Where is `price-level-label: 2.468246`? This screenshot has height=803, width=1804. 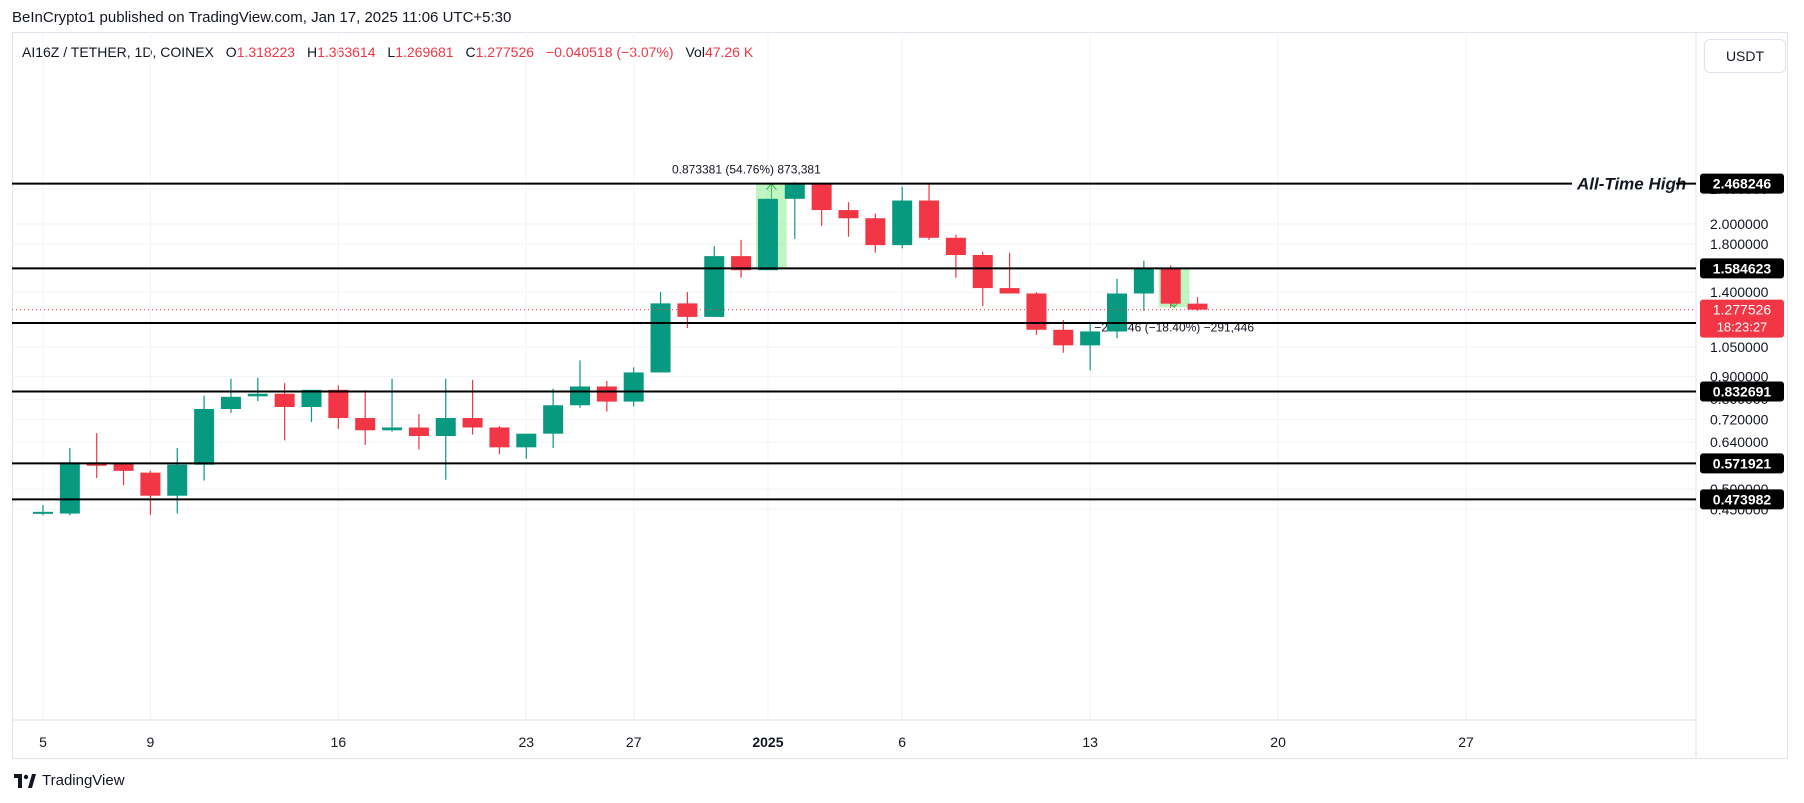
price-level-label: 2.468246 is located at coordinates (1742, 184).